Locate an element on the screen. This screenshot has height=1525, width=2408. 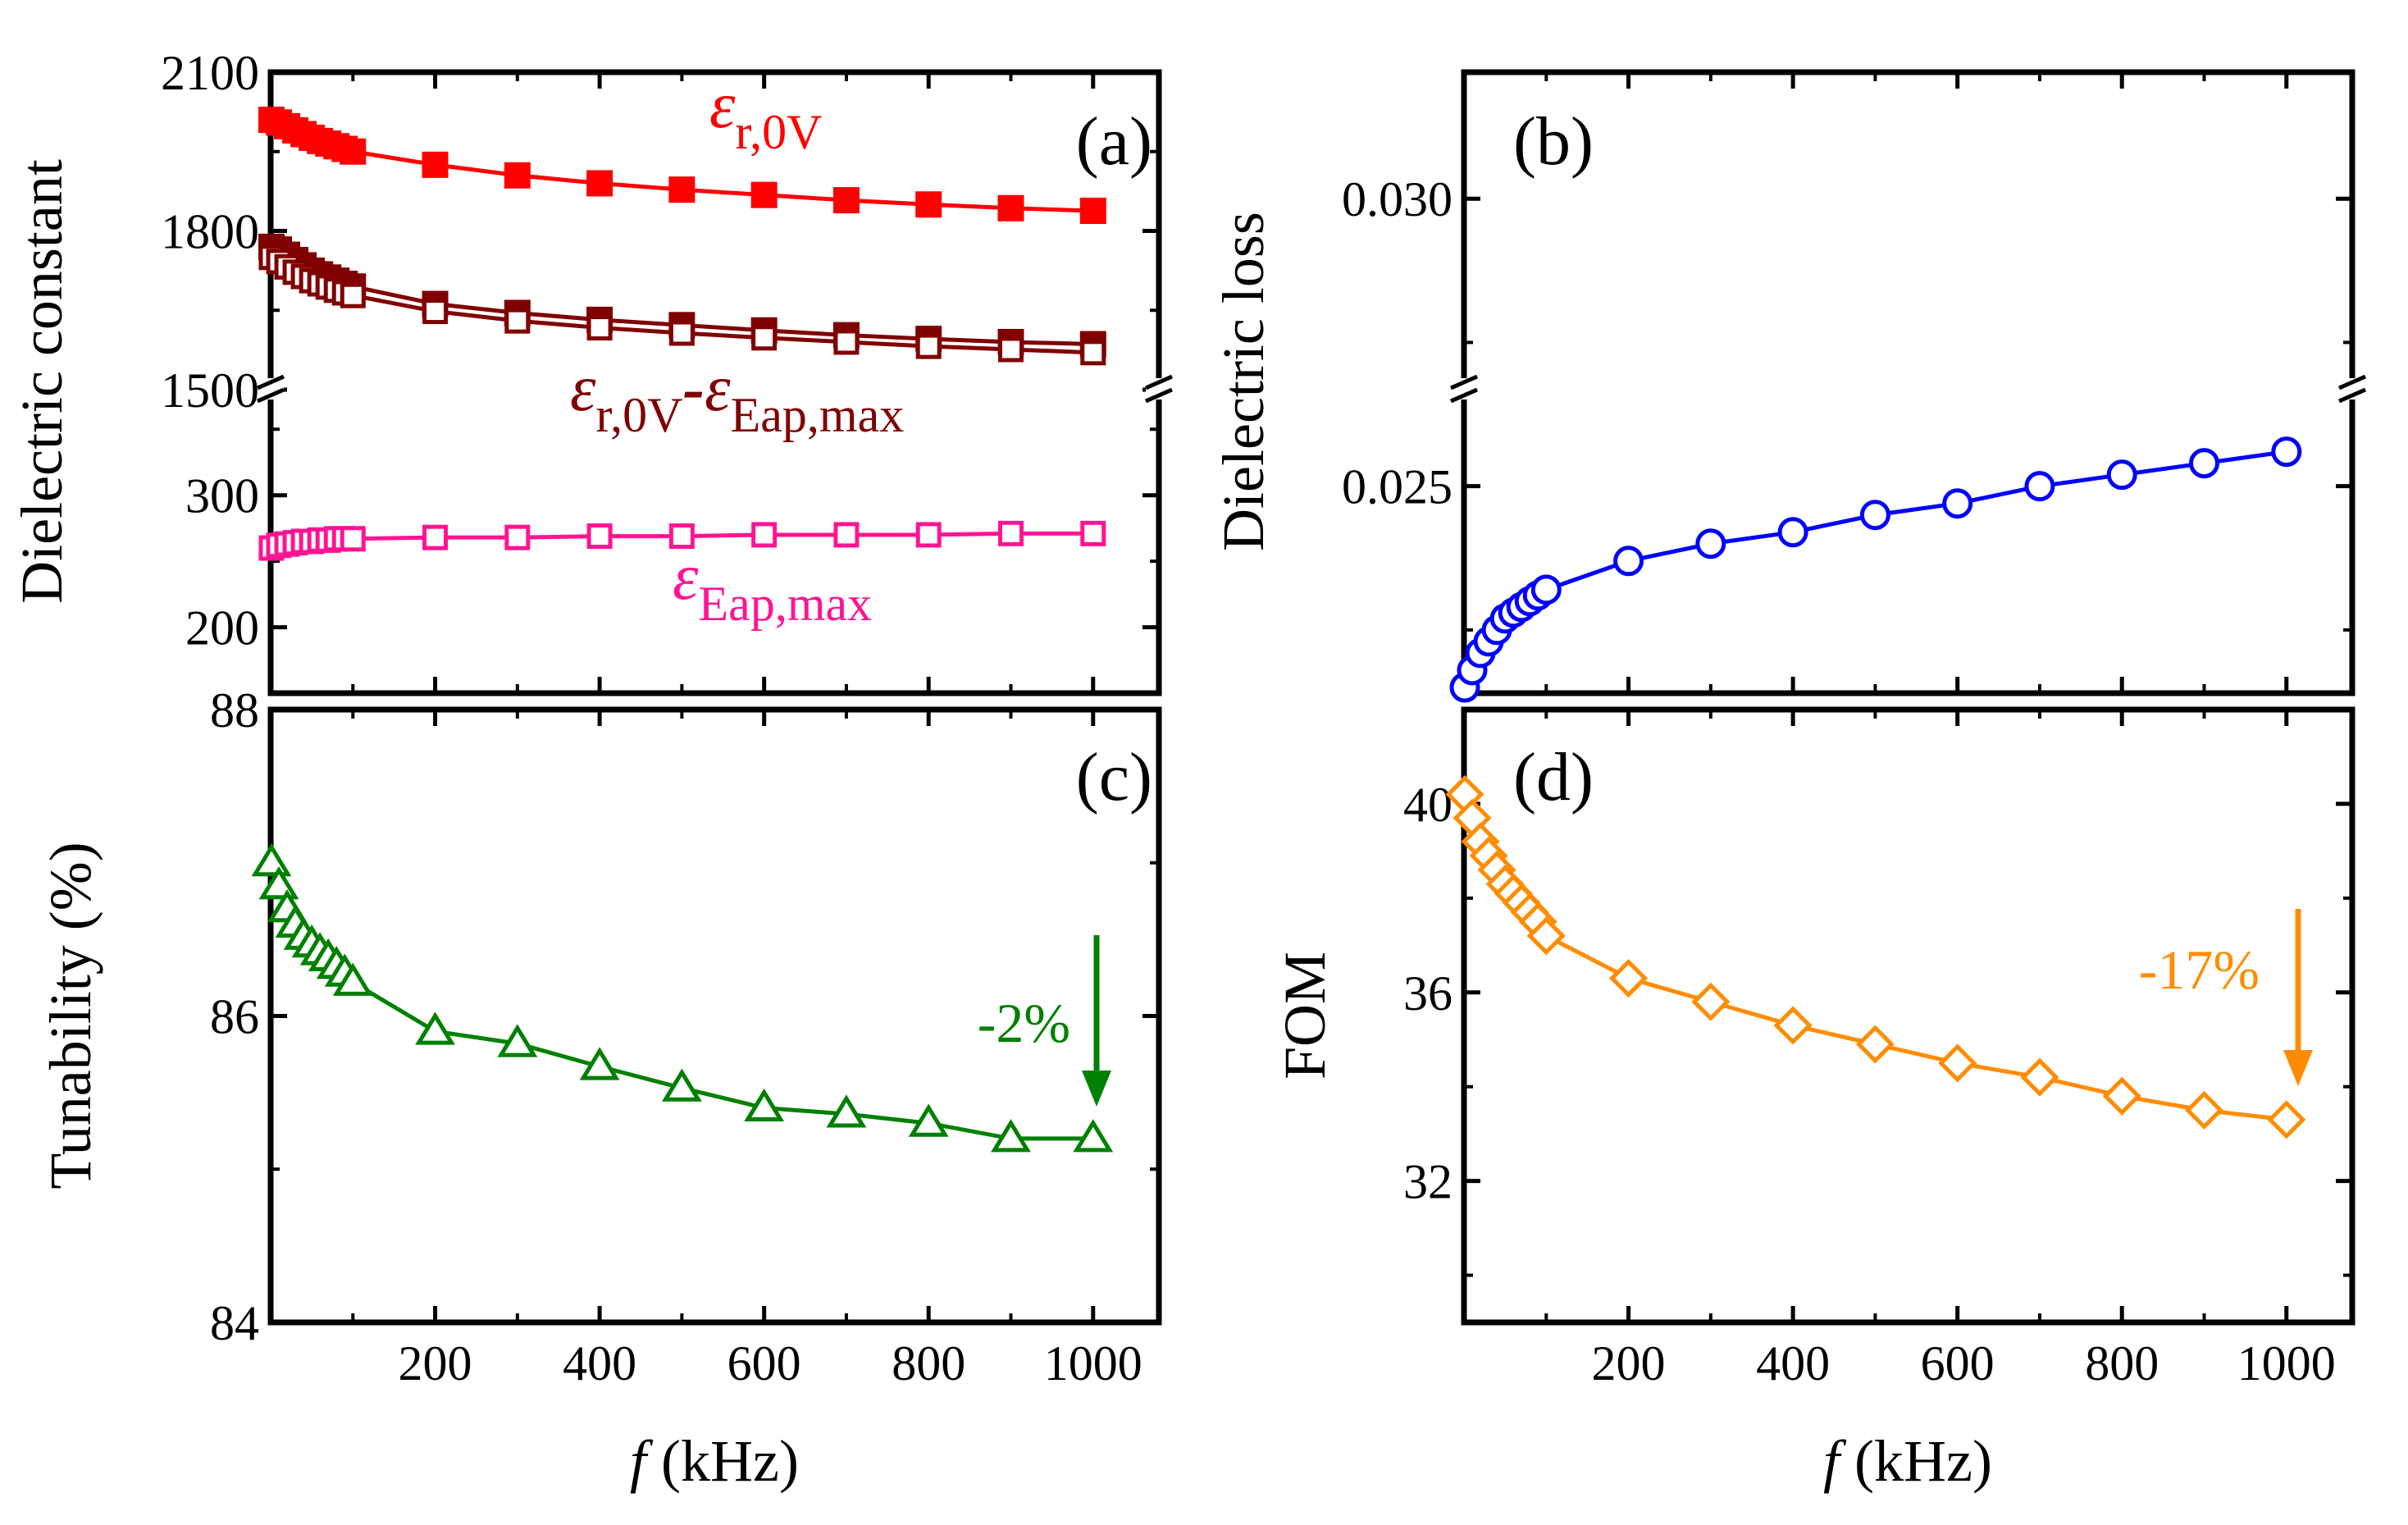
annotation-diff-part-4: Eap,max is located at coordinates (818, 415).